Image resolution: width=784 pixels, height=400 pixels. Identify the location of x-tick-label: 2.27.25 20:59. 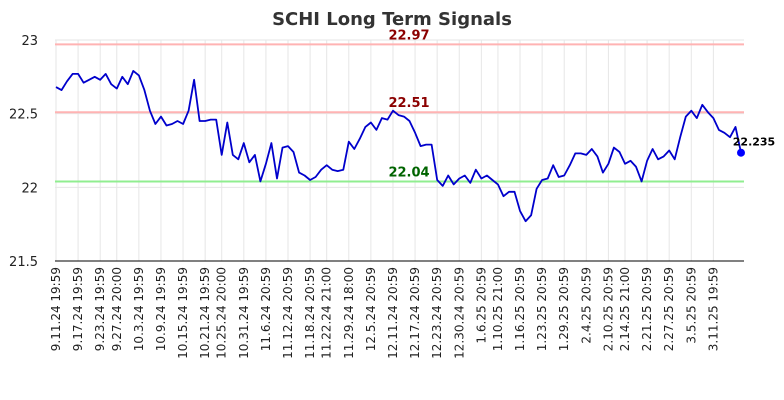
(669, 309).